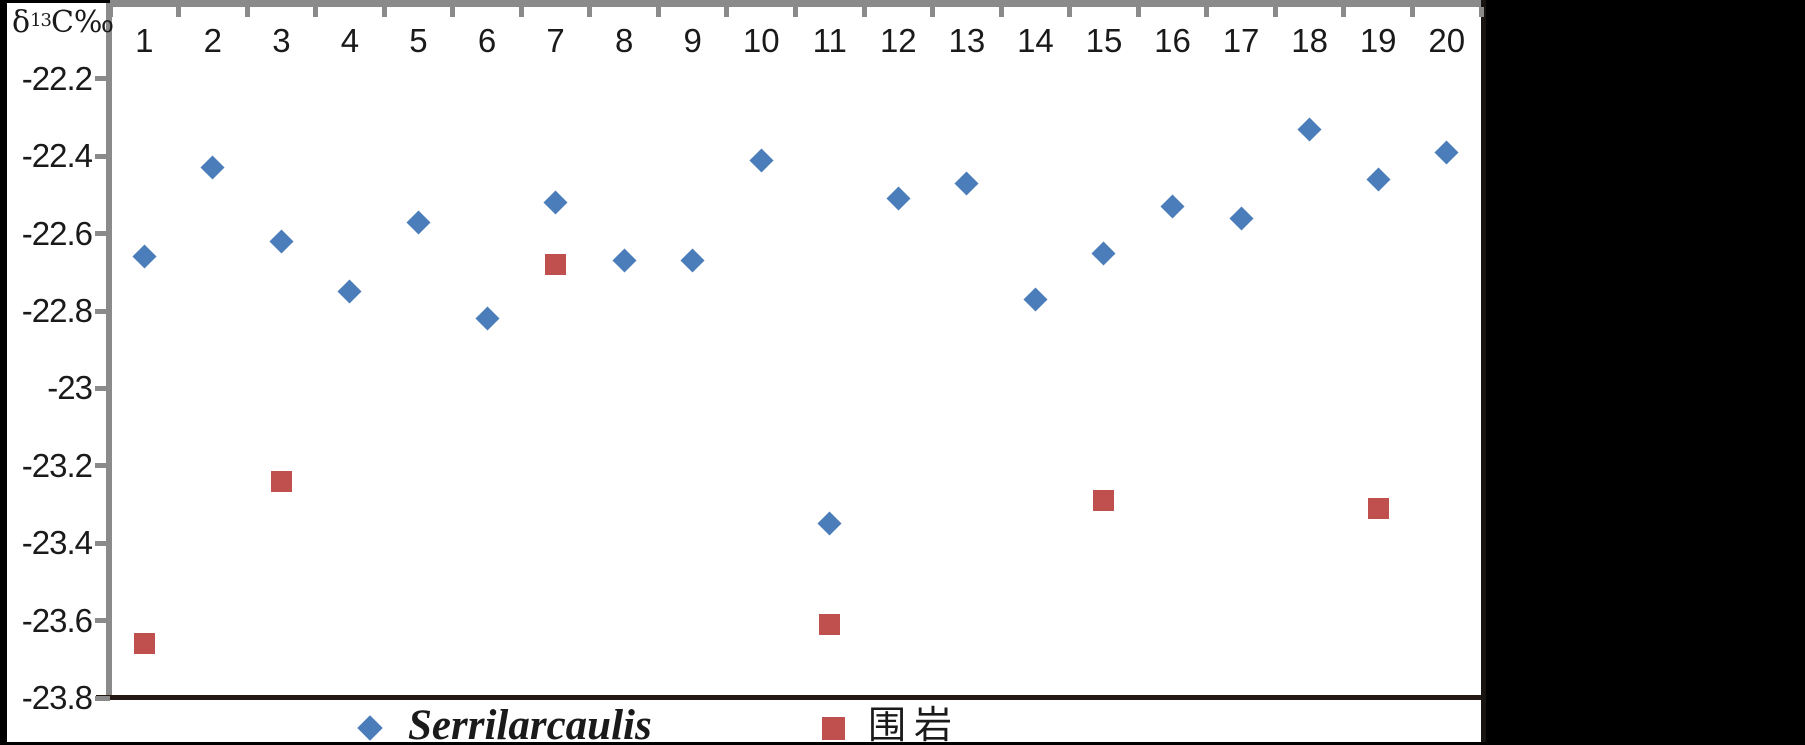  I want to click on y-axis-label--23.2: -23.2, so click(57, 465).